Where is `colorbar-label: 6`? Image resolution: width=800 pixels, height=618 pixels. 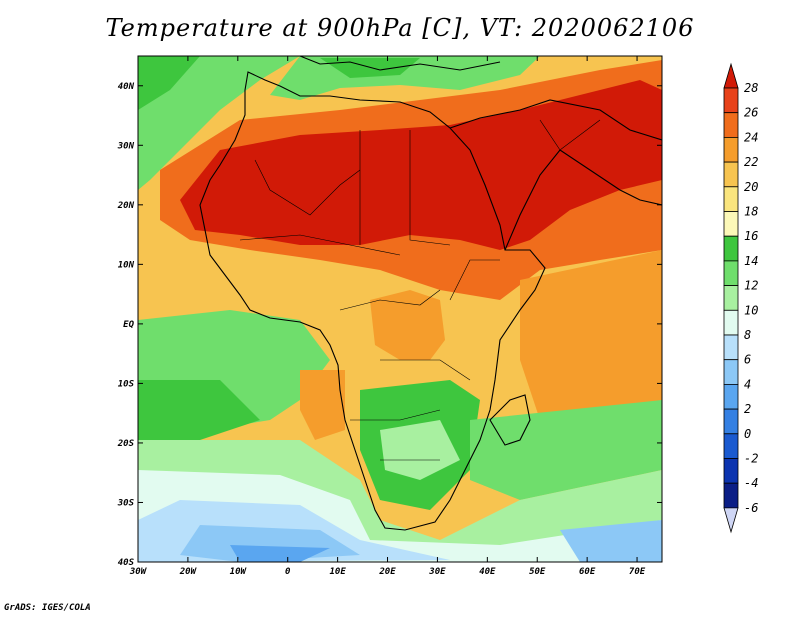
colorbar-label: 6 is located at coordinates (747, 360).